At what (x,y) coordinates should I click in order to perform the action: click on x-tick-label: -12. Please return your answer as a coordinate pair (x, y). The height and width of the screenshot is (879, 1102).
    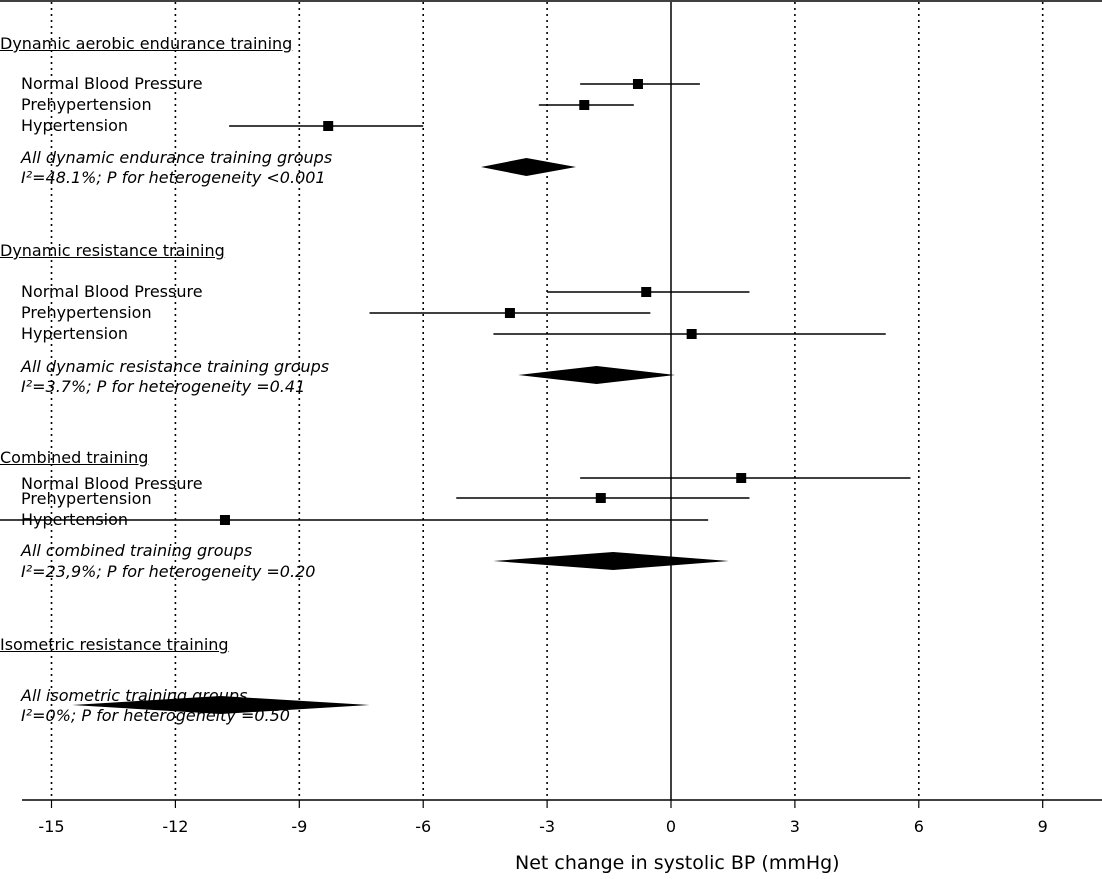
    Looking at the image, I should click on (175, 826).